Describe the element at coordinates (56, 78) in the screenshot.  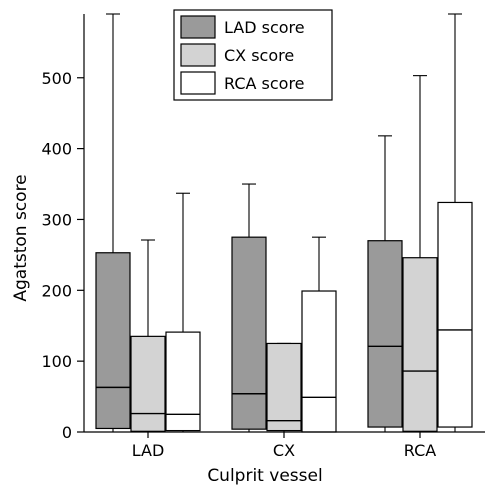
I see `y-tick-label: 500` at that location.